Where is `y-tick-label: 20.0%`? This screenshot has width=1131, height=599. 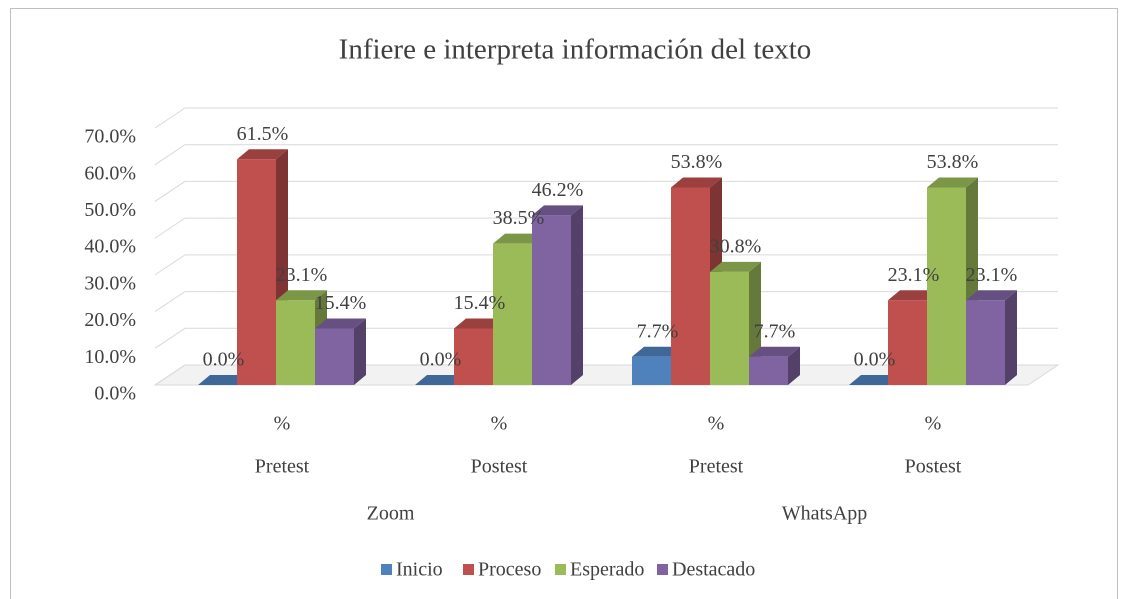
y-tick-label: 20.0% is located at coordinates (110, 320).